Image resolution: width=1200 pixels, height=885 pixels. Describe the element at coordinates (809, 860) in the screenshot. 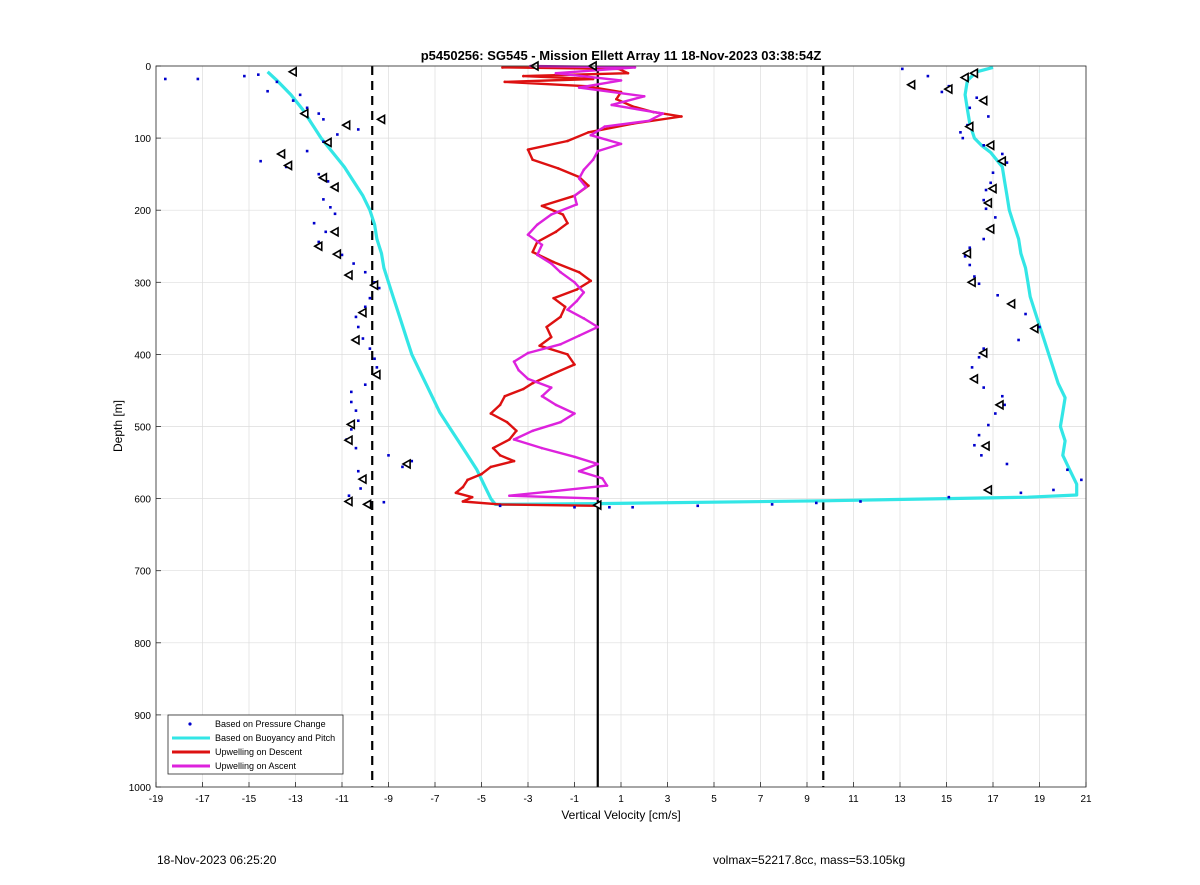

I see `footer-volmax-mass: volmax=52217.8cc, mass=53.105kg` at that location.